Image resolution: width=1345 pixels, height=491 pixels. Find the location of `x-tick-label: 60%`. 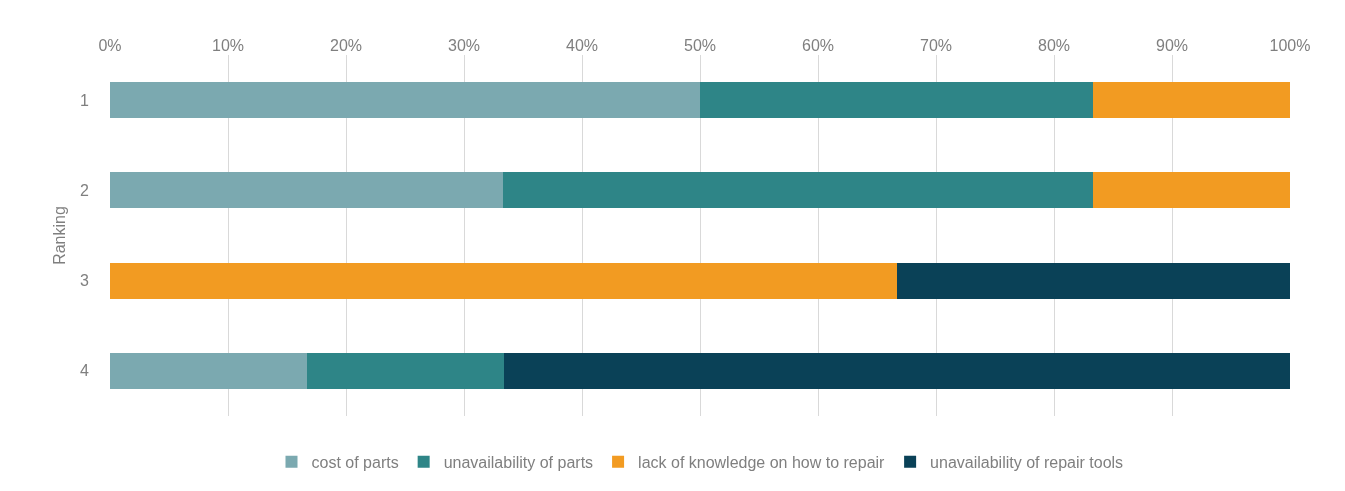

x-tick-label: 60% is located at coordinates (818, 45).